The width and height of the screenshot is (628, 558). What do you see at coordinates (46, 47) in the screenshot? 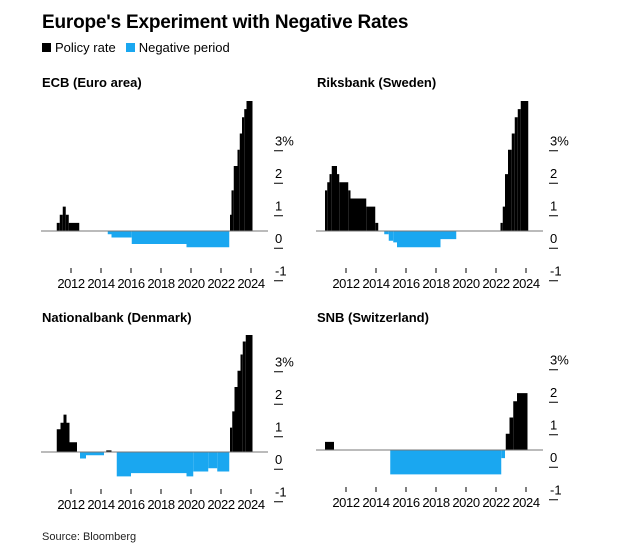
I see `legend-swatch-policy-rate` at bounding box center [46, 47].